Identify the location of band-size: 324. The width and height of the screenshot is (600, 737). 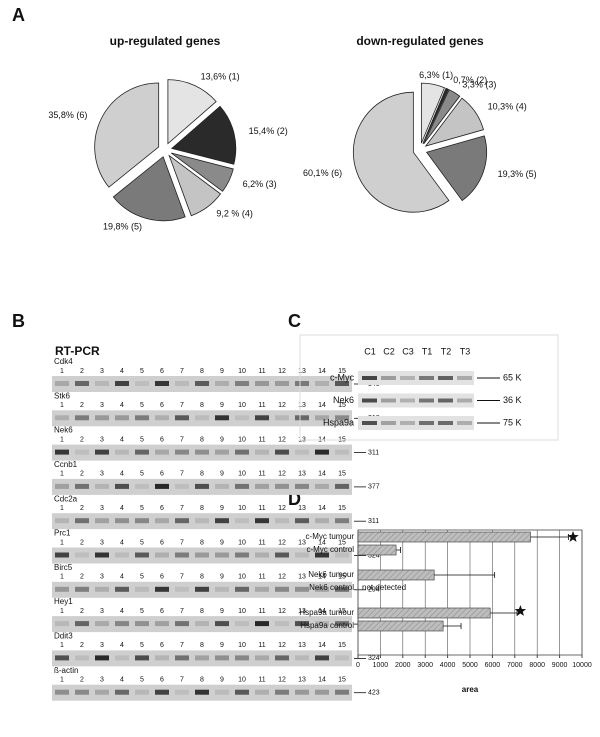
(374, 555).